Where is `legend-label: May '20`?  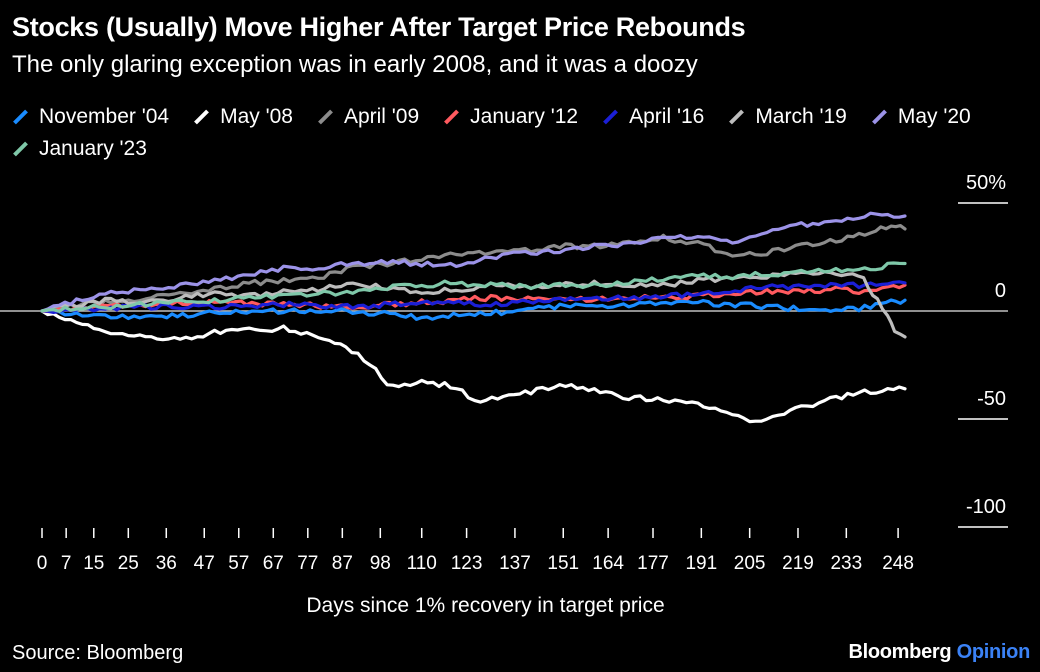
legend-label: May '20 is located at coordinates (934, 116).